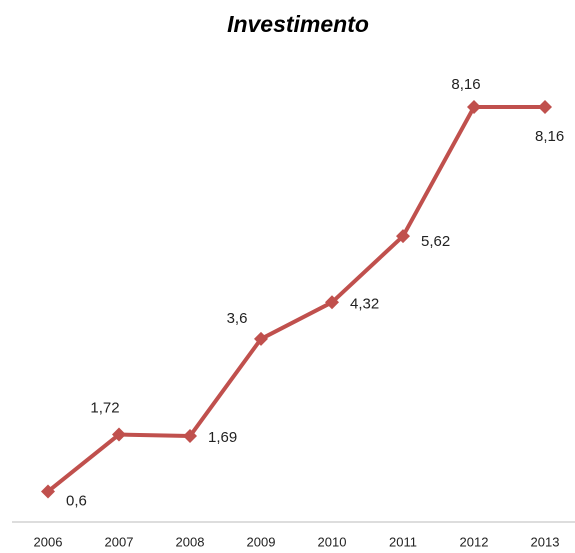 The image size is (575, 553). I want to click on data-label: 0,6, so click(76, 500).